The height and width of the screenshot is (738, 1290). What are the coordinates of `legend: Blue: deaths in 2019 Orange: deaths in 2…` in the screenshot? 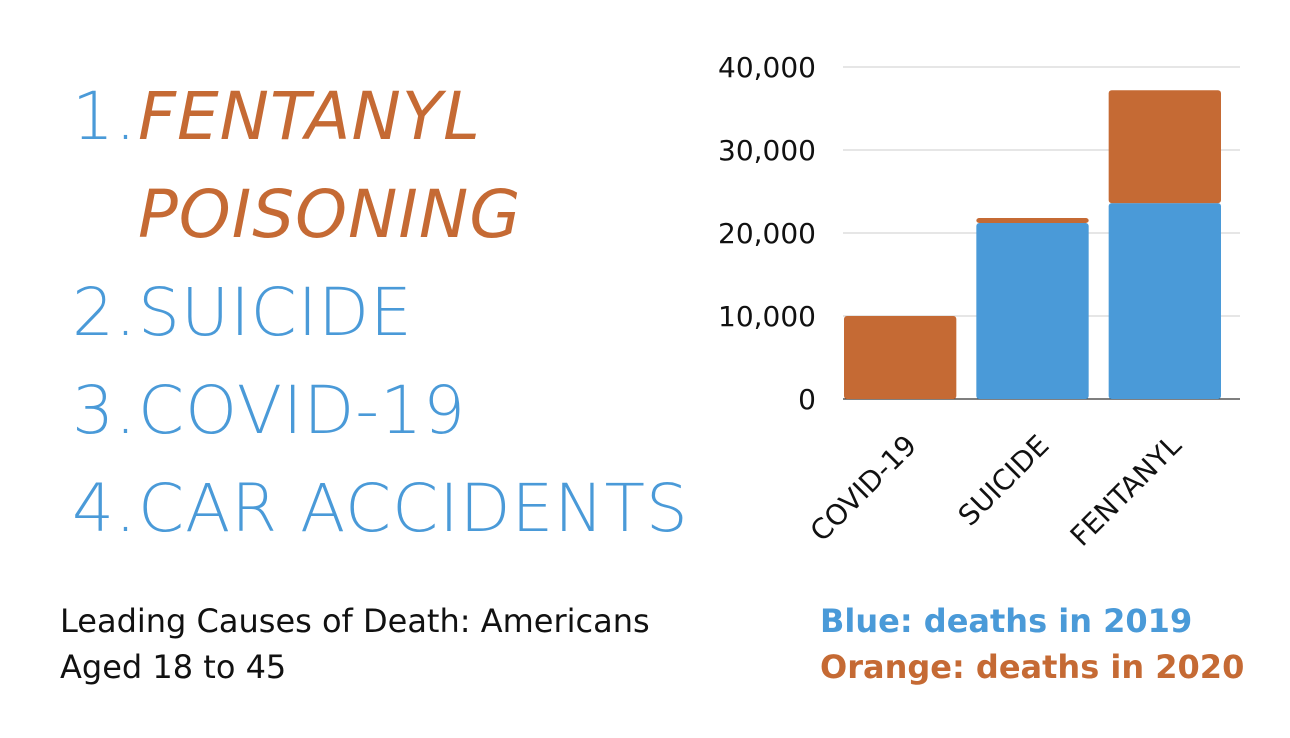 It's located at (1032, 644).